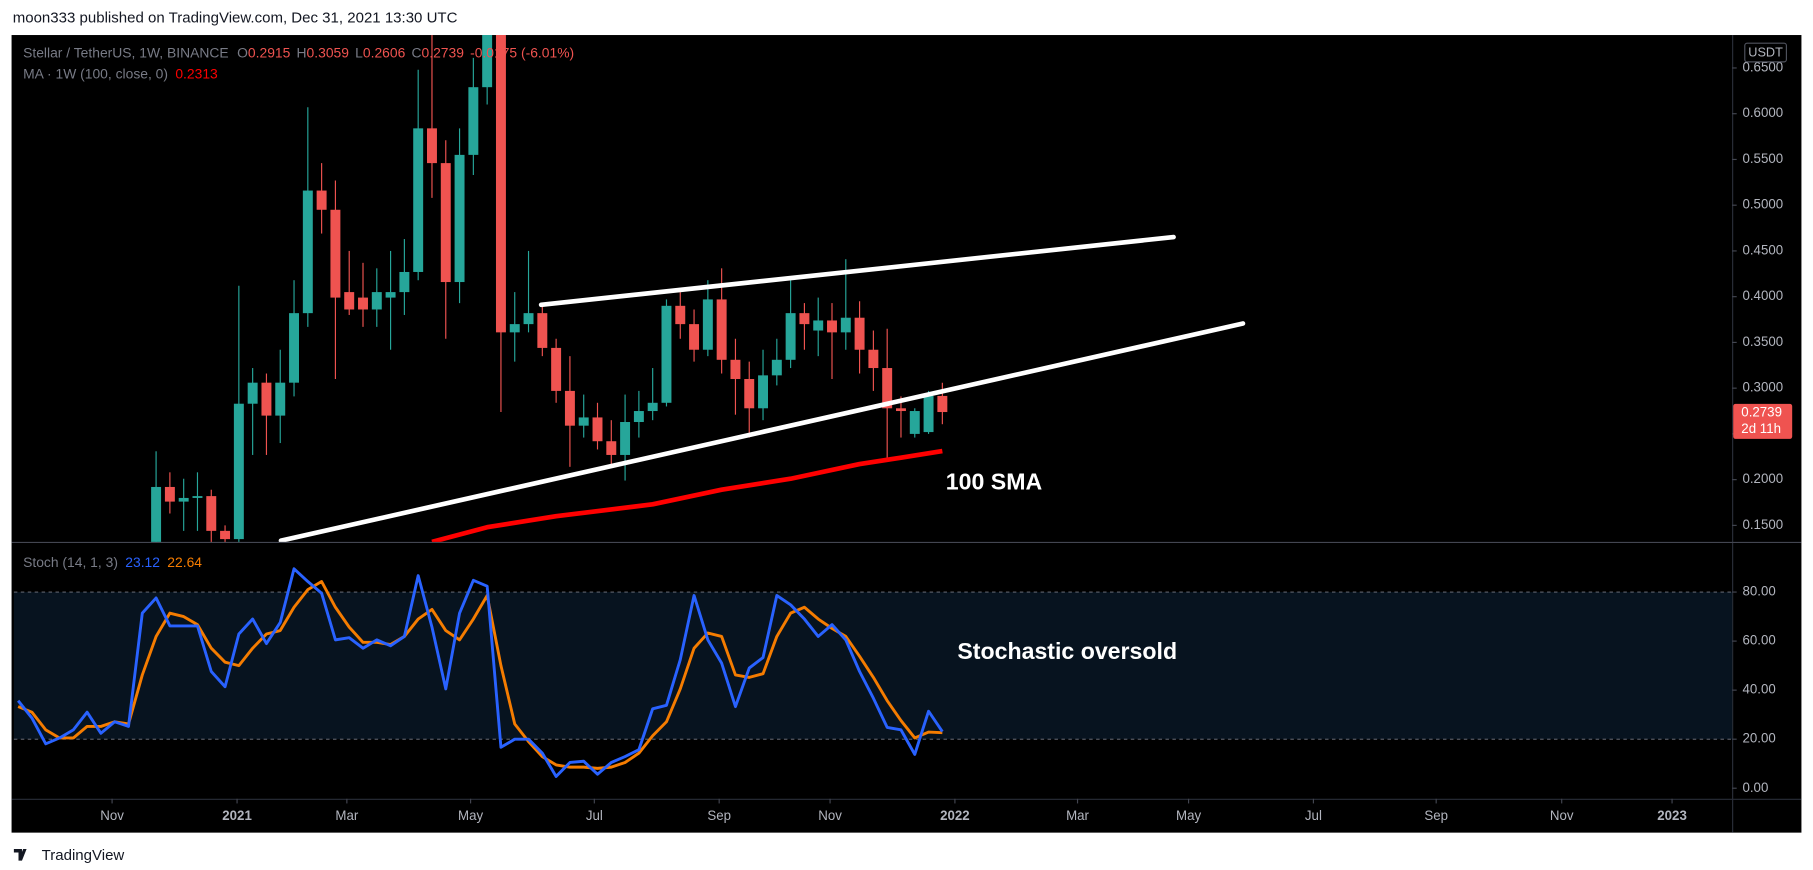 Image resolution: width=1813 pixels, height=870 pixels. Describe the element at coordinates (1762, 158) in the screenshot. I see `y-tick-label: 0.5500` at that location.